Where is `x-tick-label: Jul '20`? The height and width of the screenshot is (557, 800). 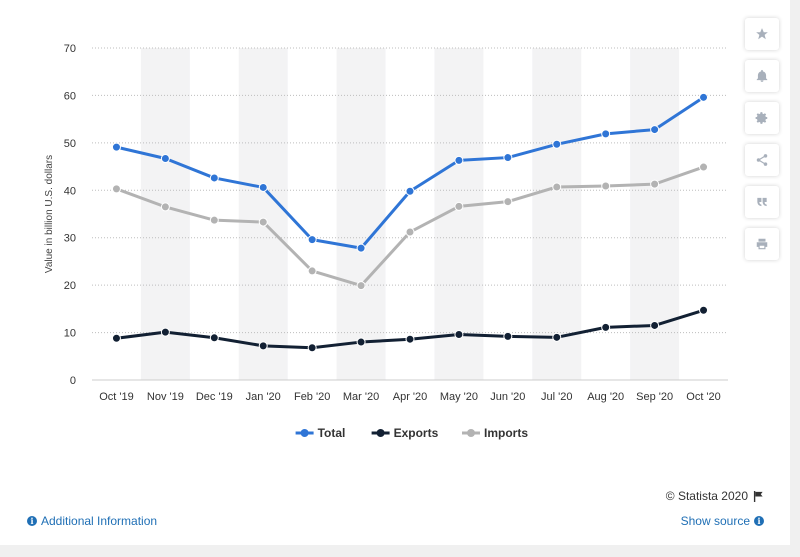
x-tick-label: Jul '20 is located at coordinates (556, 397).